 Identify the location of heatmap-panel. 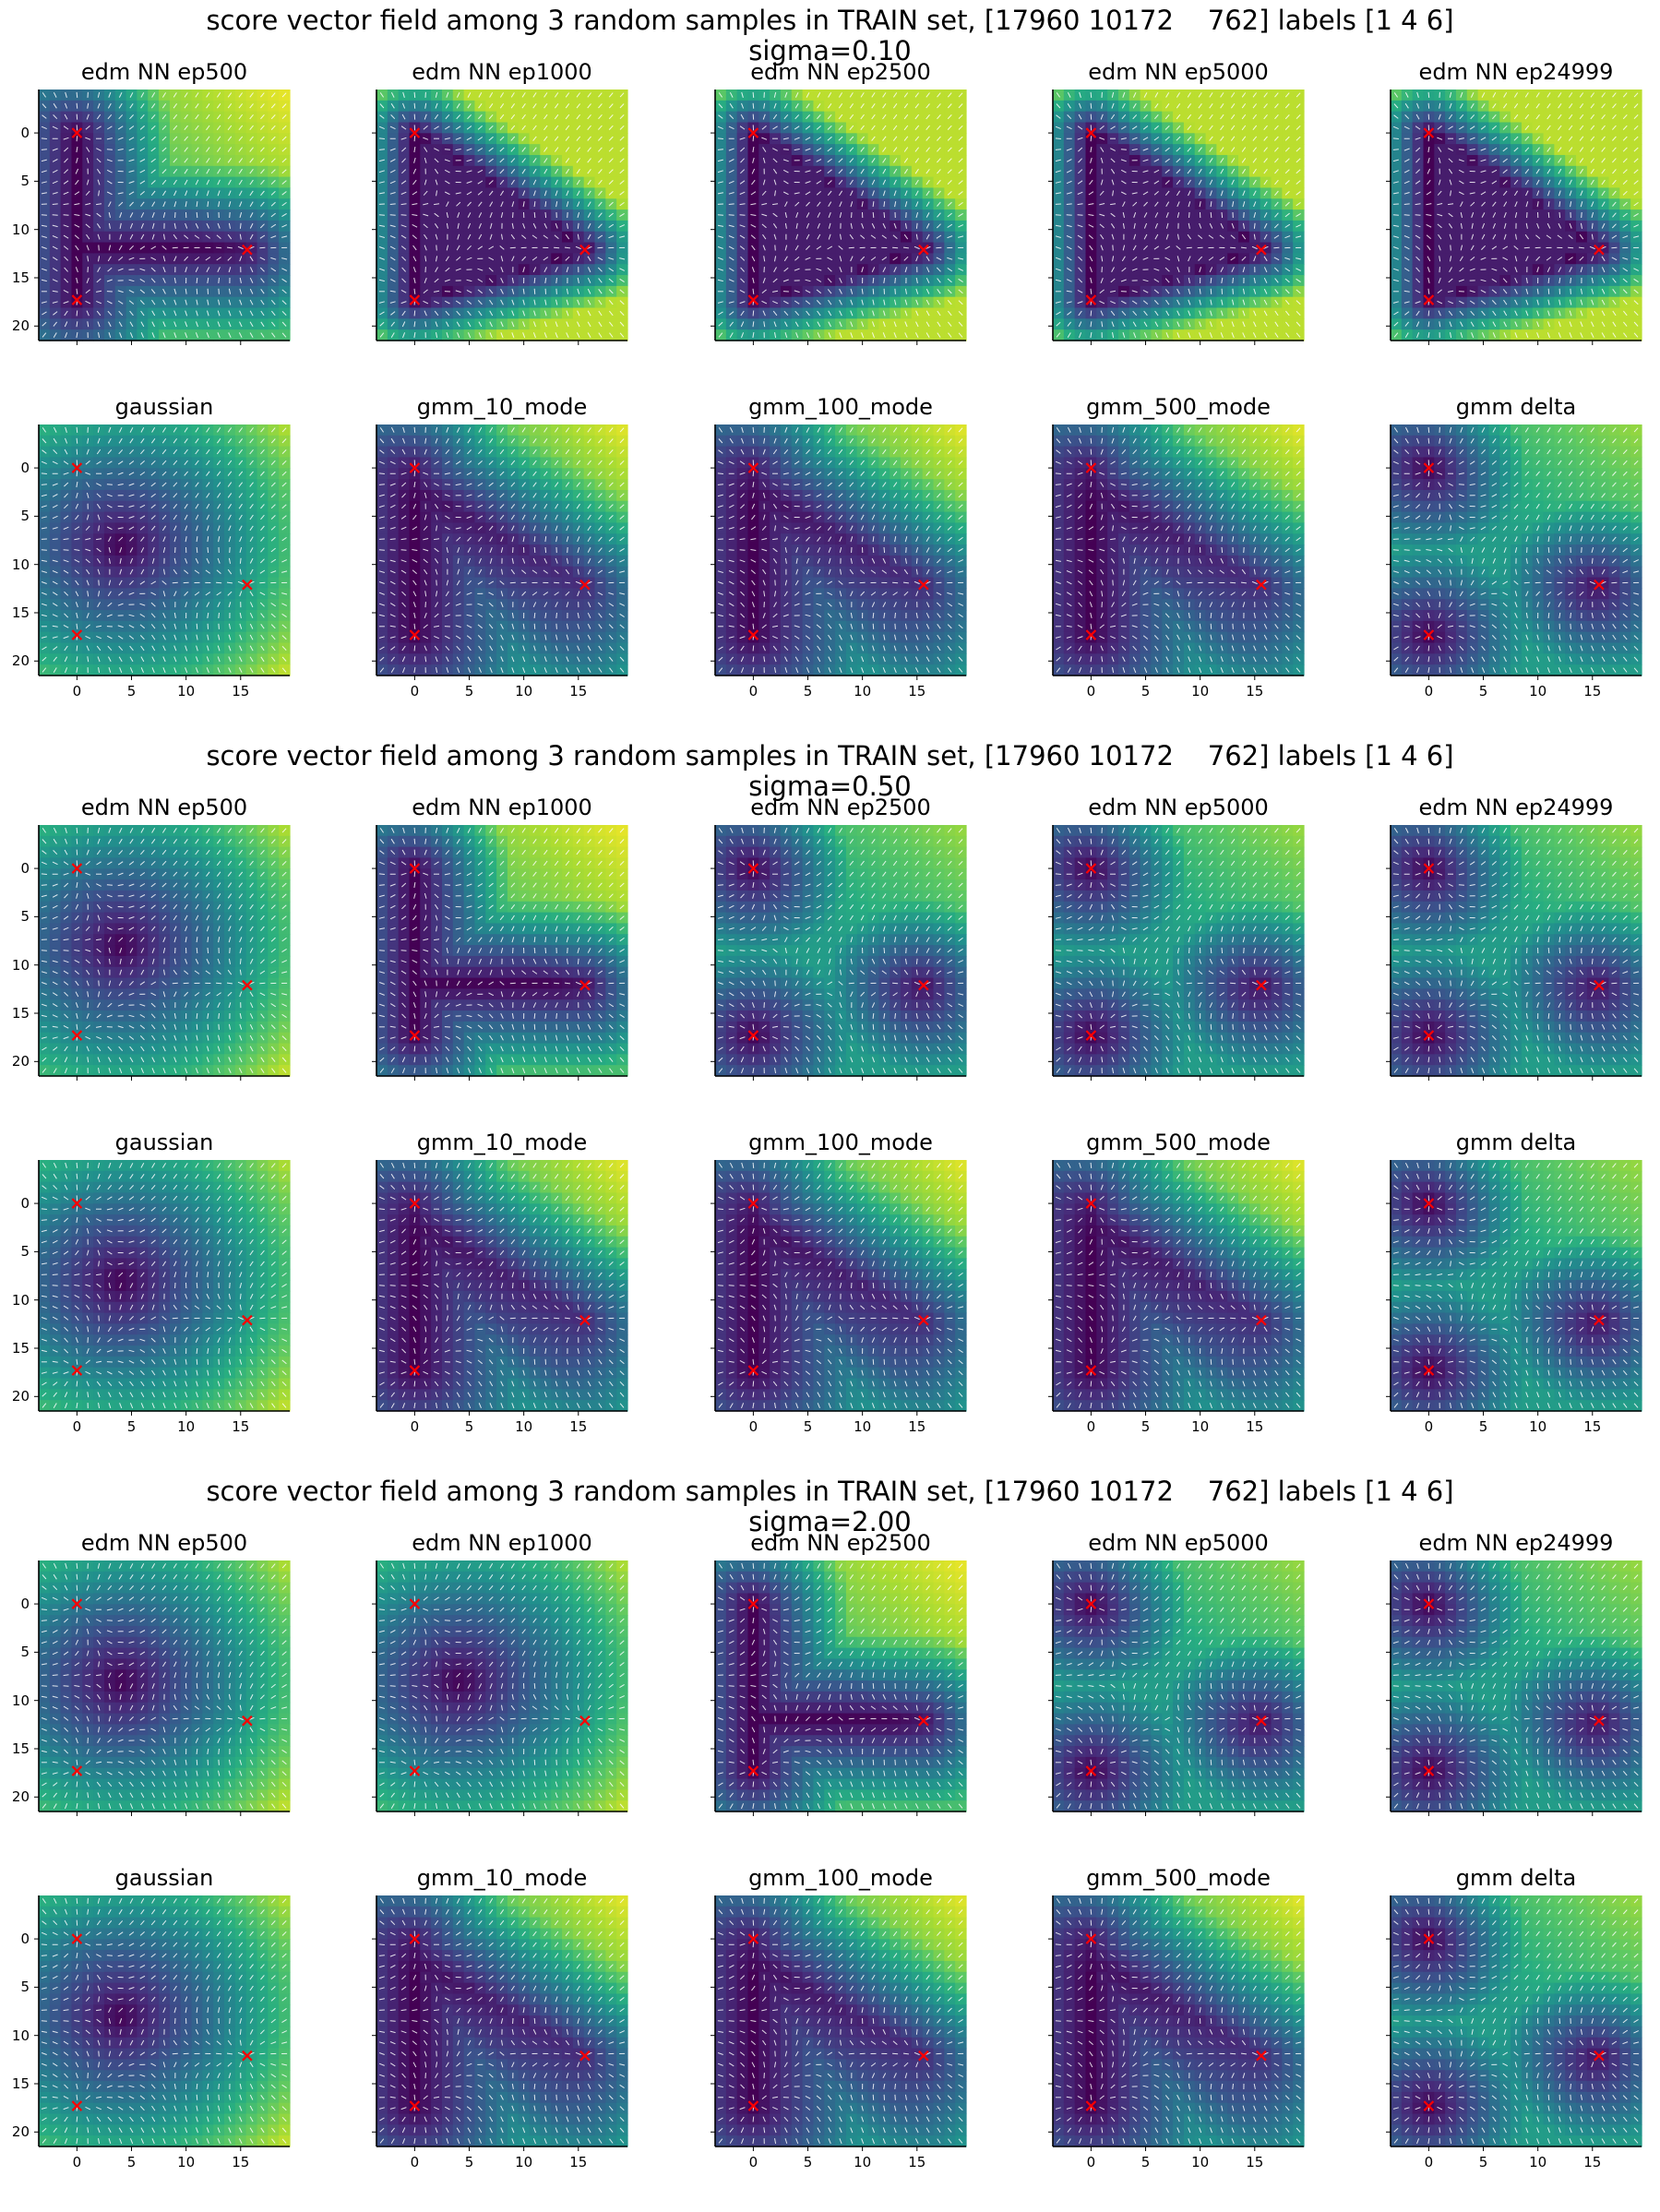
(500, 217).